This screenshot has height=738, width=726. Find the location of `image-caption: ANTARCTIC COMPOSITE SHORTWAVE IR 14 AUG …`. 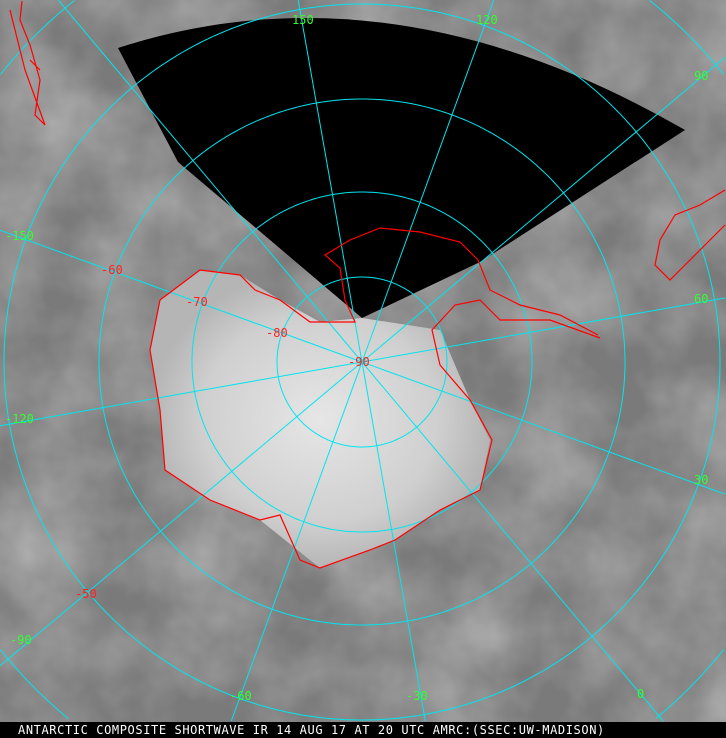

image-caption: ANTARCTIC COMPOSITE SHORTWAVE IR 14 AUG … is located at coordinates (363, 730).